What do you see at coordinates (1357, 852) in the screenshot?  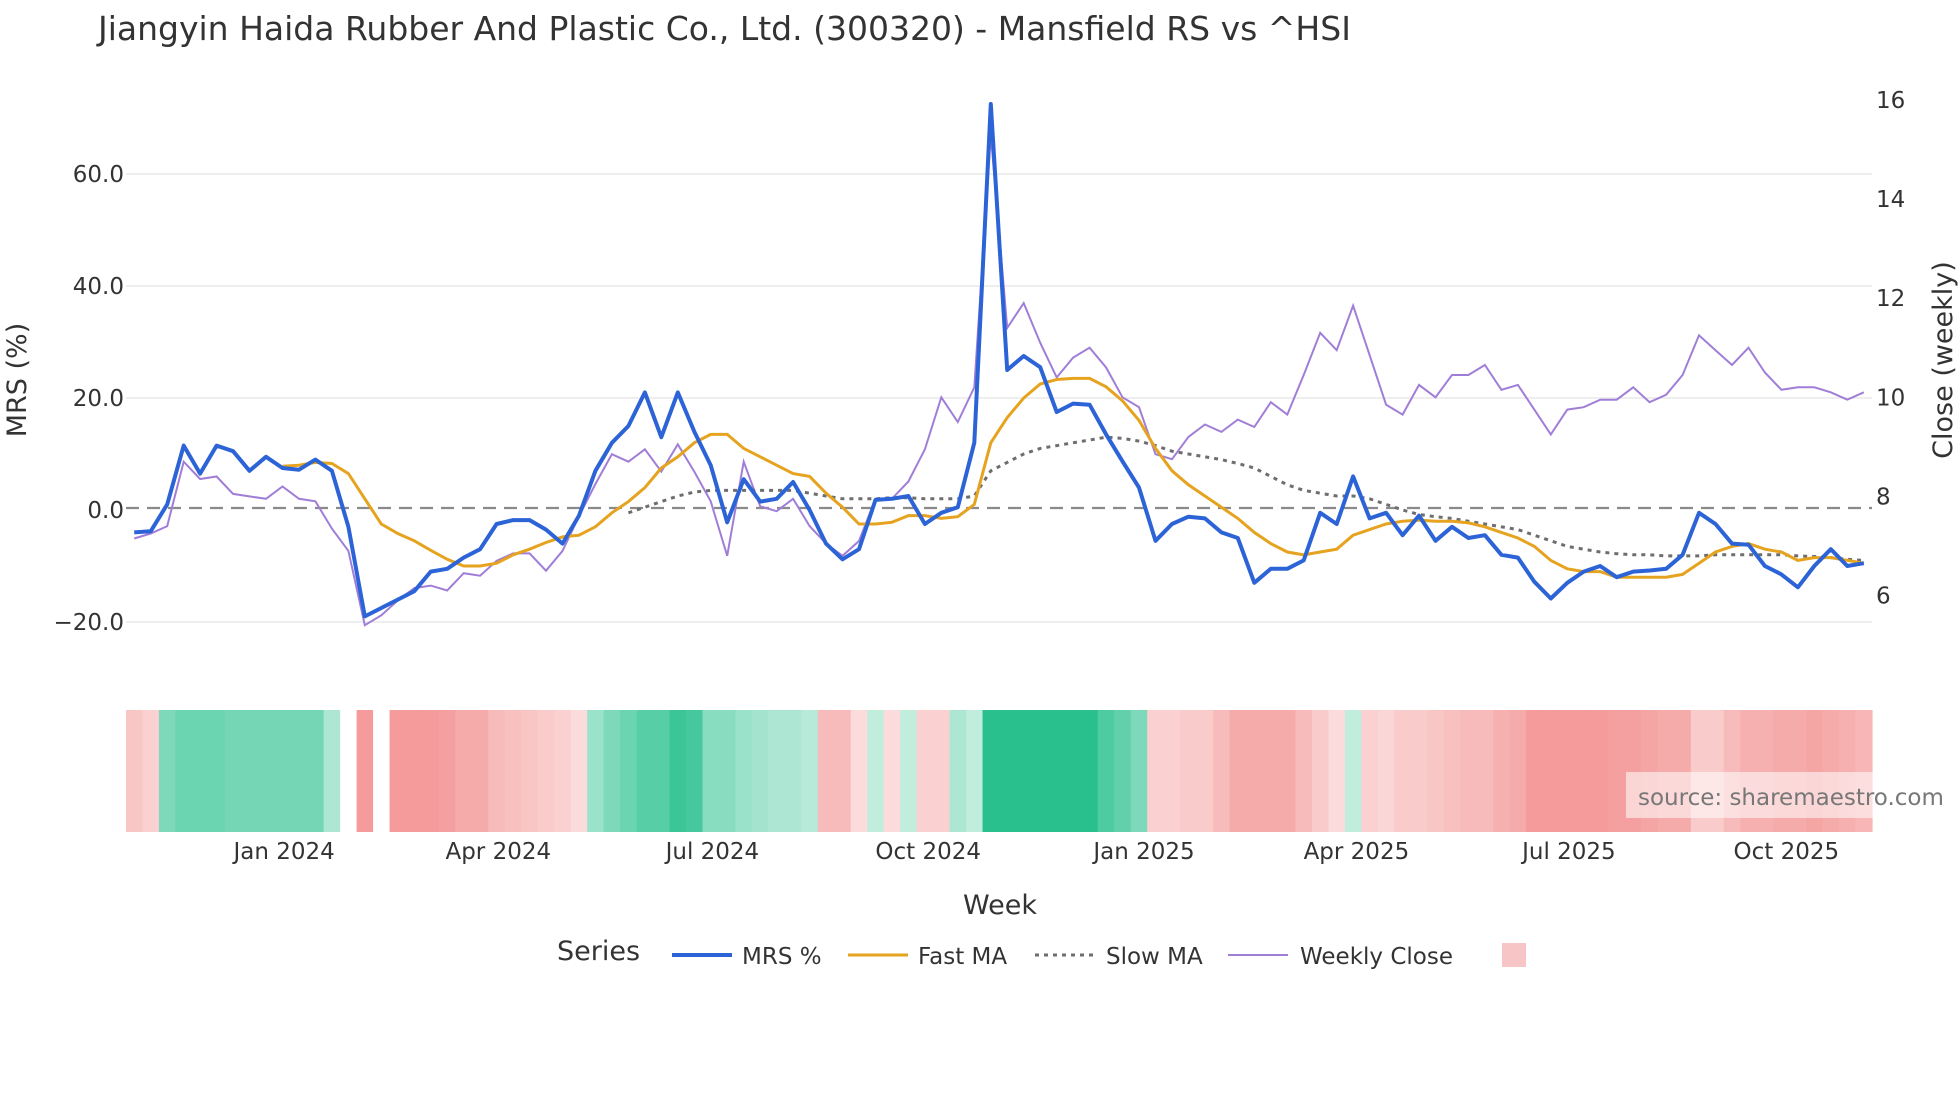 I see `x-tick-label: Apr 2025` at bounding box center [1357, 852].